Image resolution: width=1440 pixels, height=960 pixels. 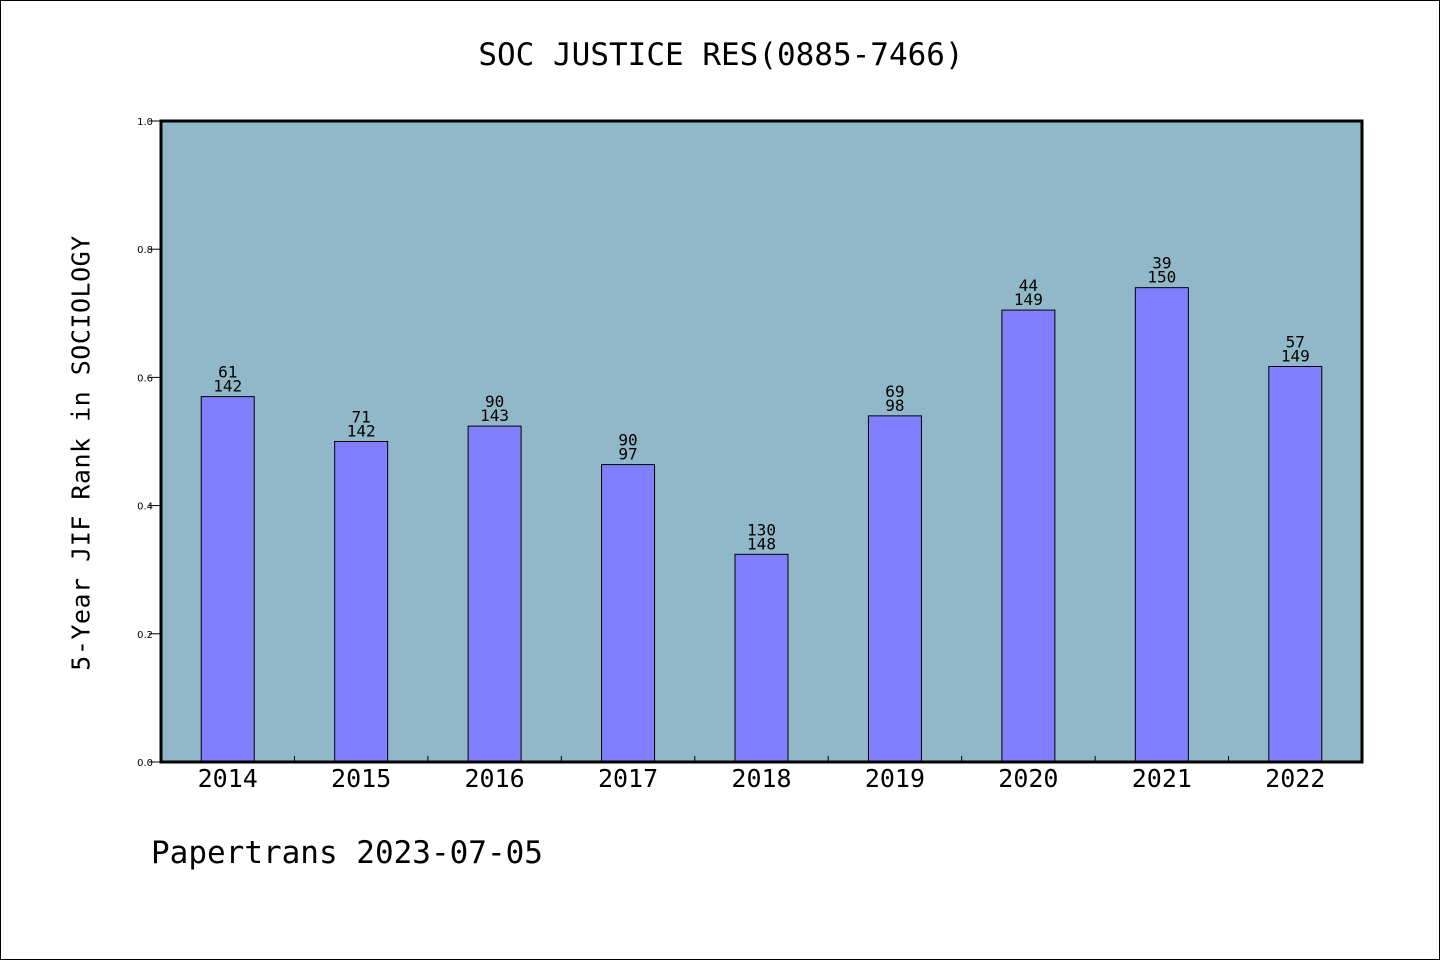 I want to click on x-tick-label: 2014, so click(x=228, y=778).